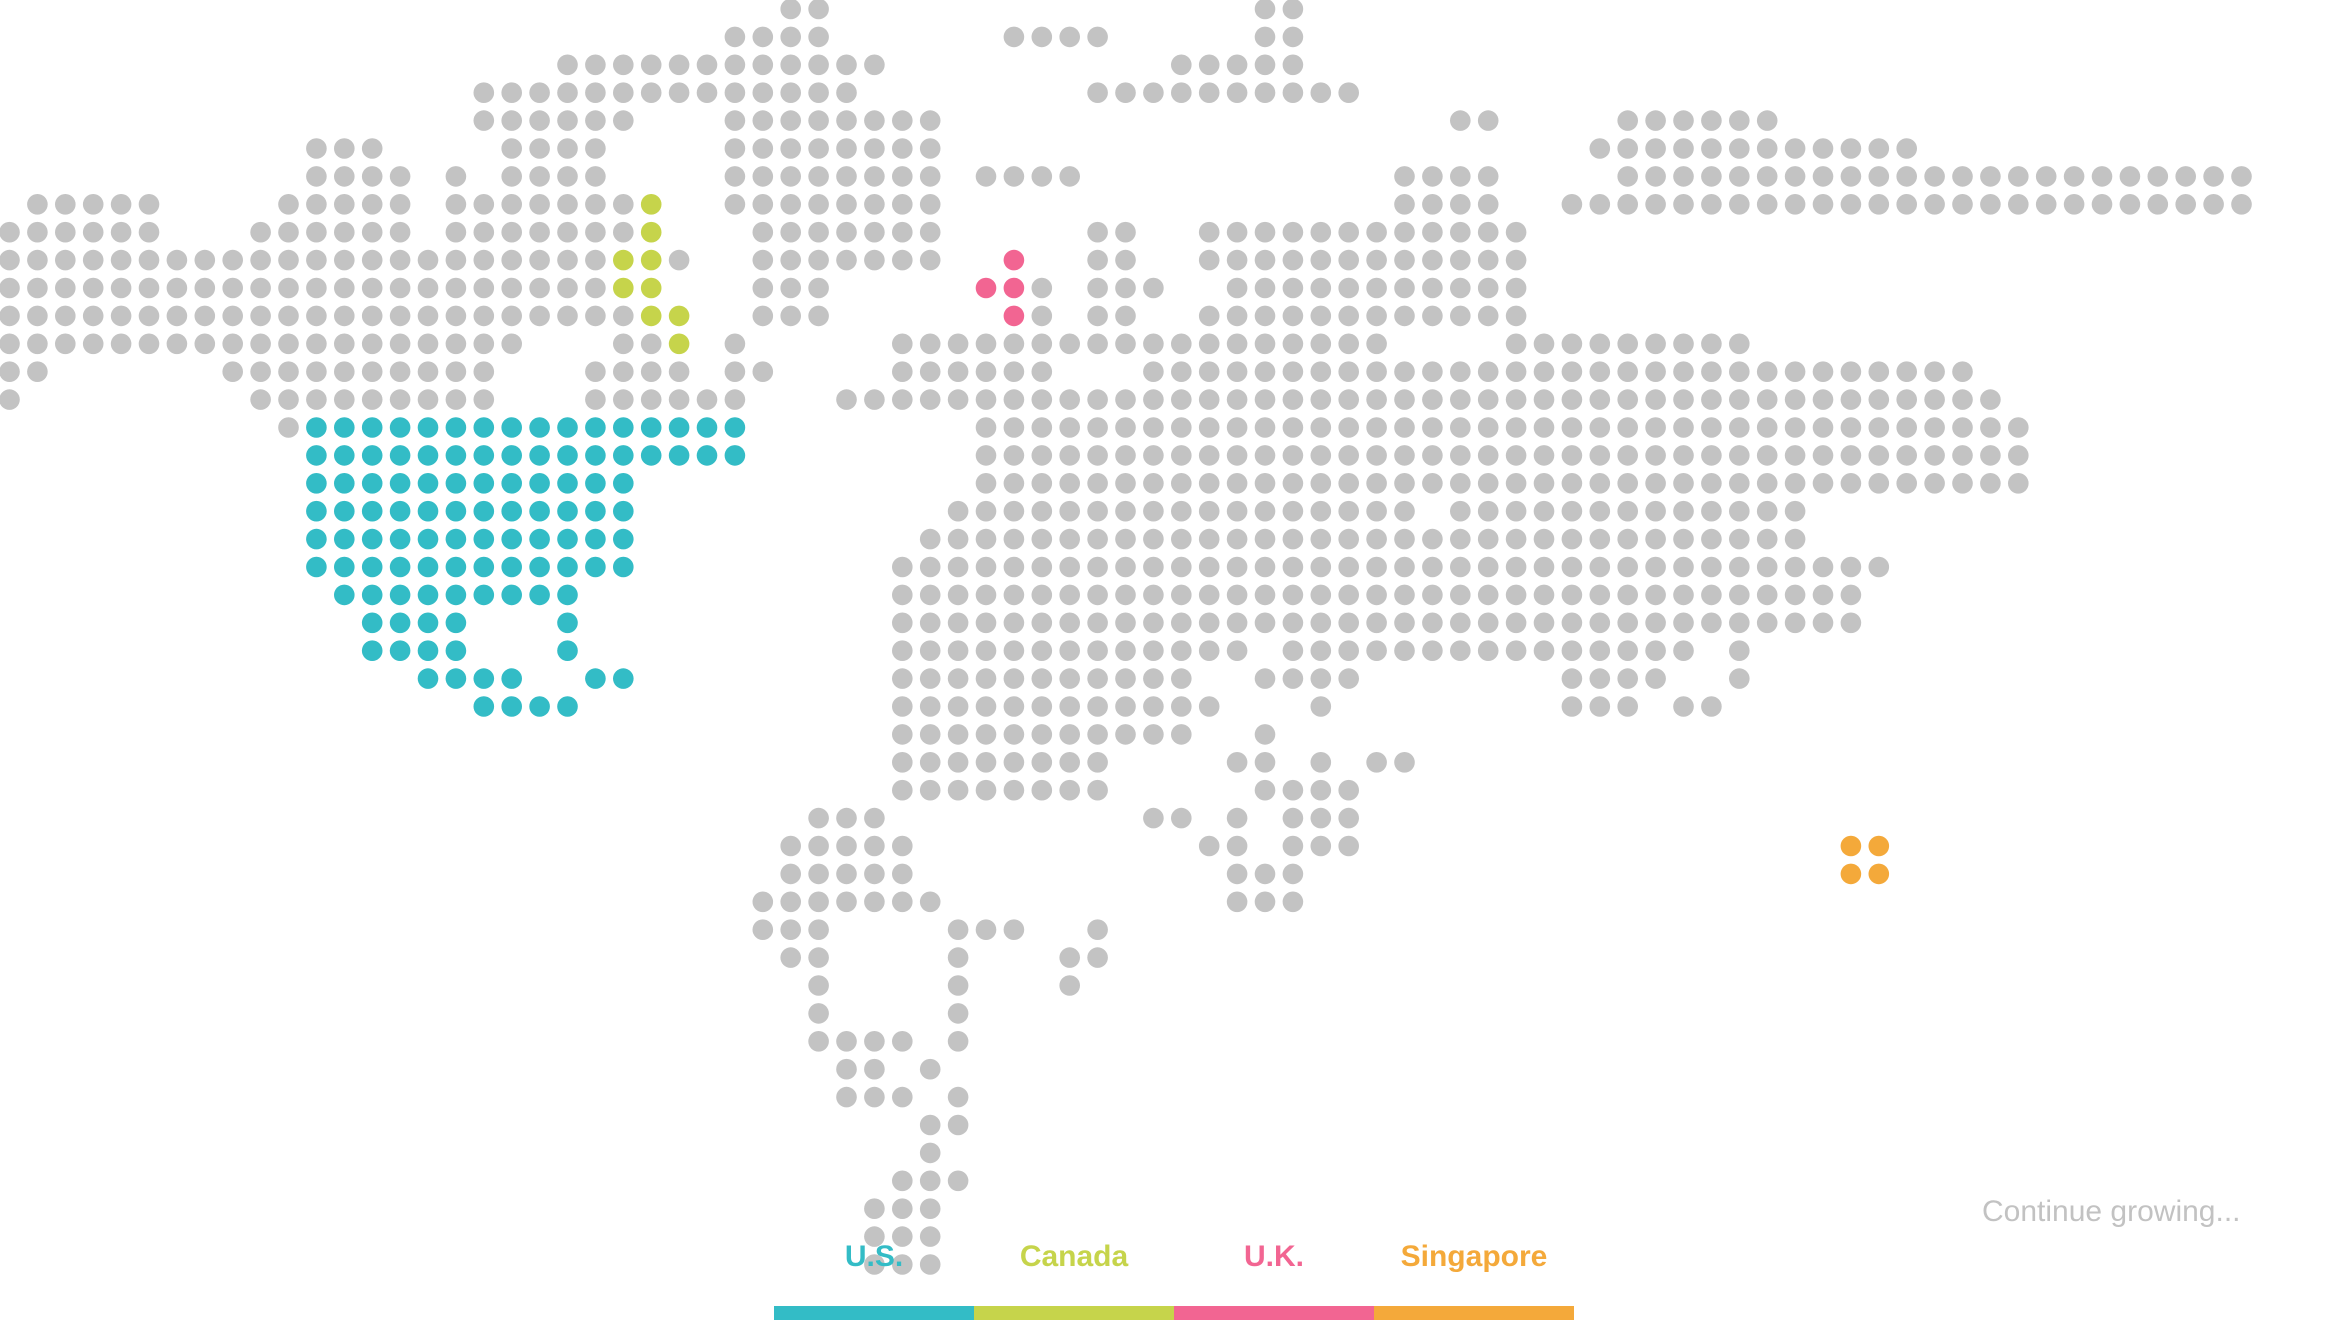 This screenshot has height=1323, width=2347. I want to click on legend-label-us: U.S., so click(874, 1256).